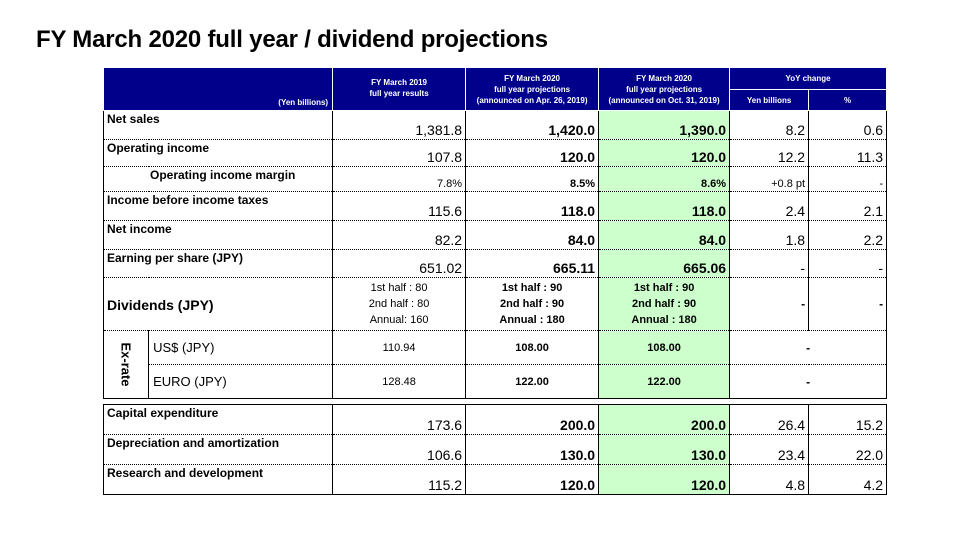  I want to click on cell-fy2019: 7.8%, so click(399, 179).